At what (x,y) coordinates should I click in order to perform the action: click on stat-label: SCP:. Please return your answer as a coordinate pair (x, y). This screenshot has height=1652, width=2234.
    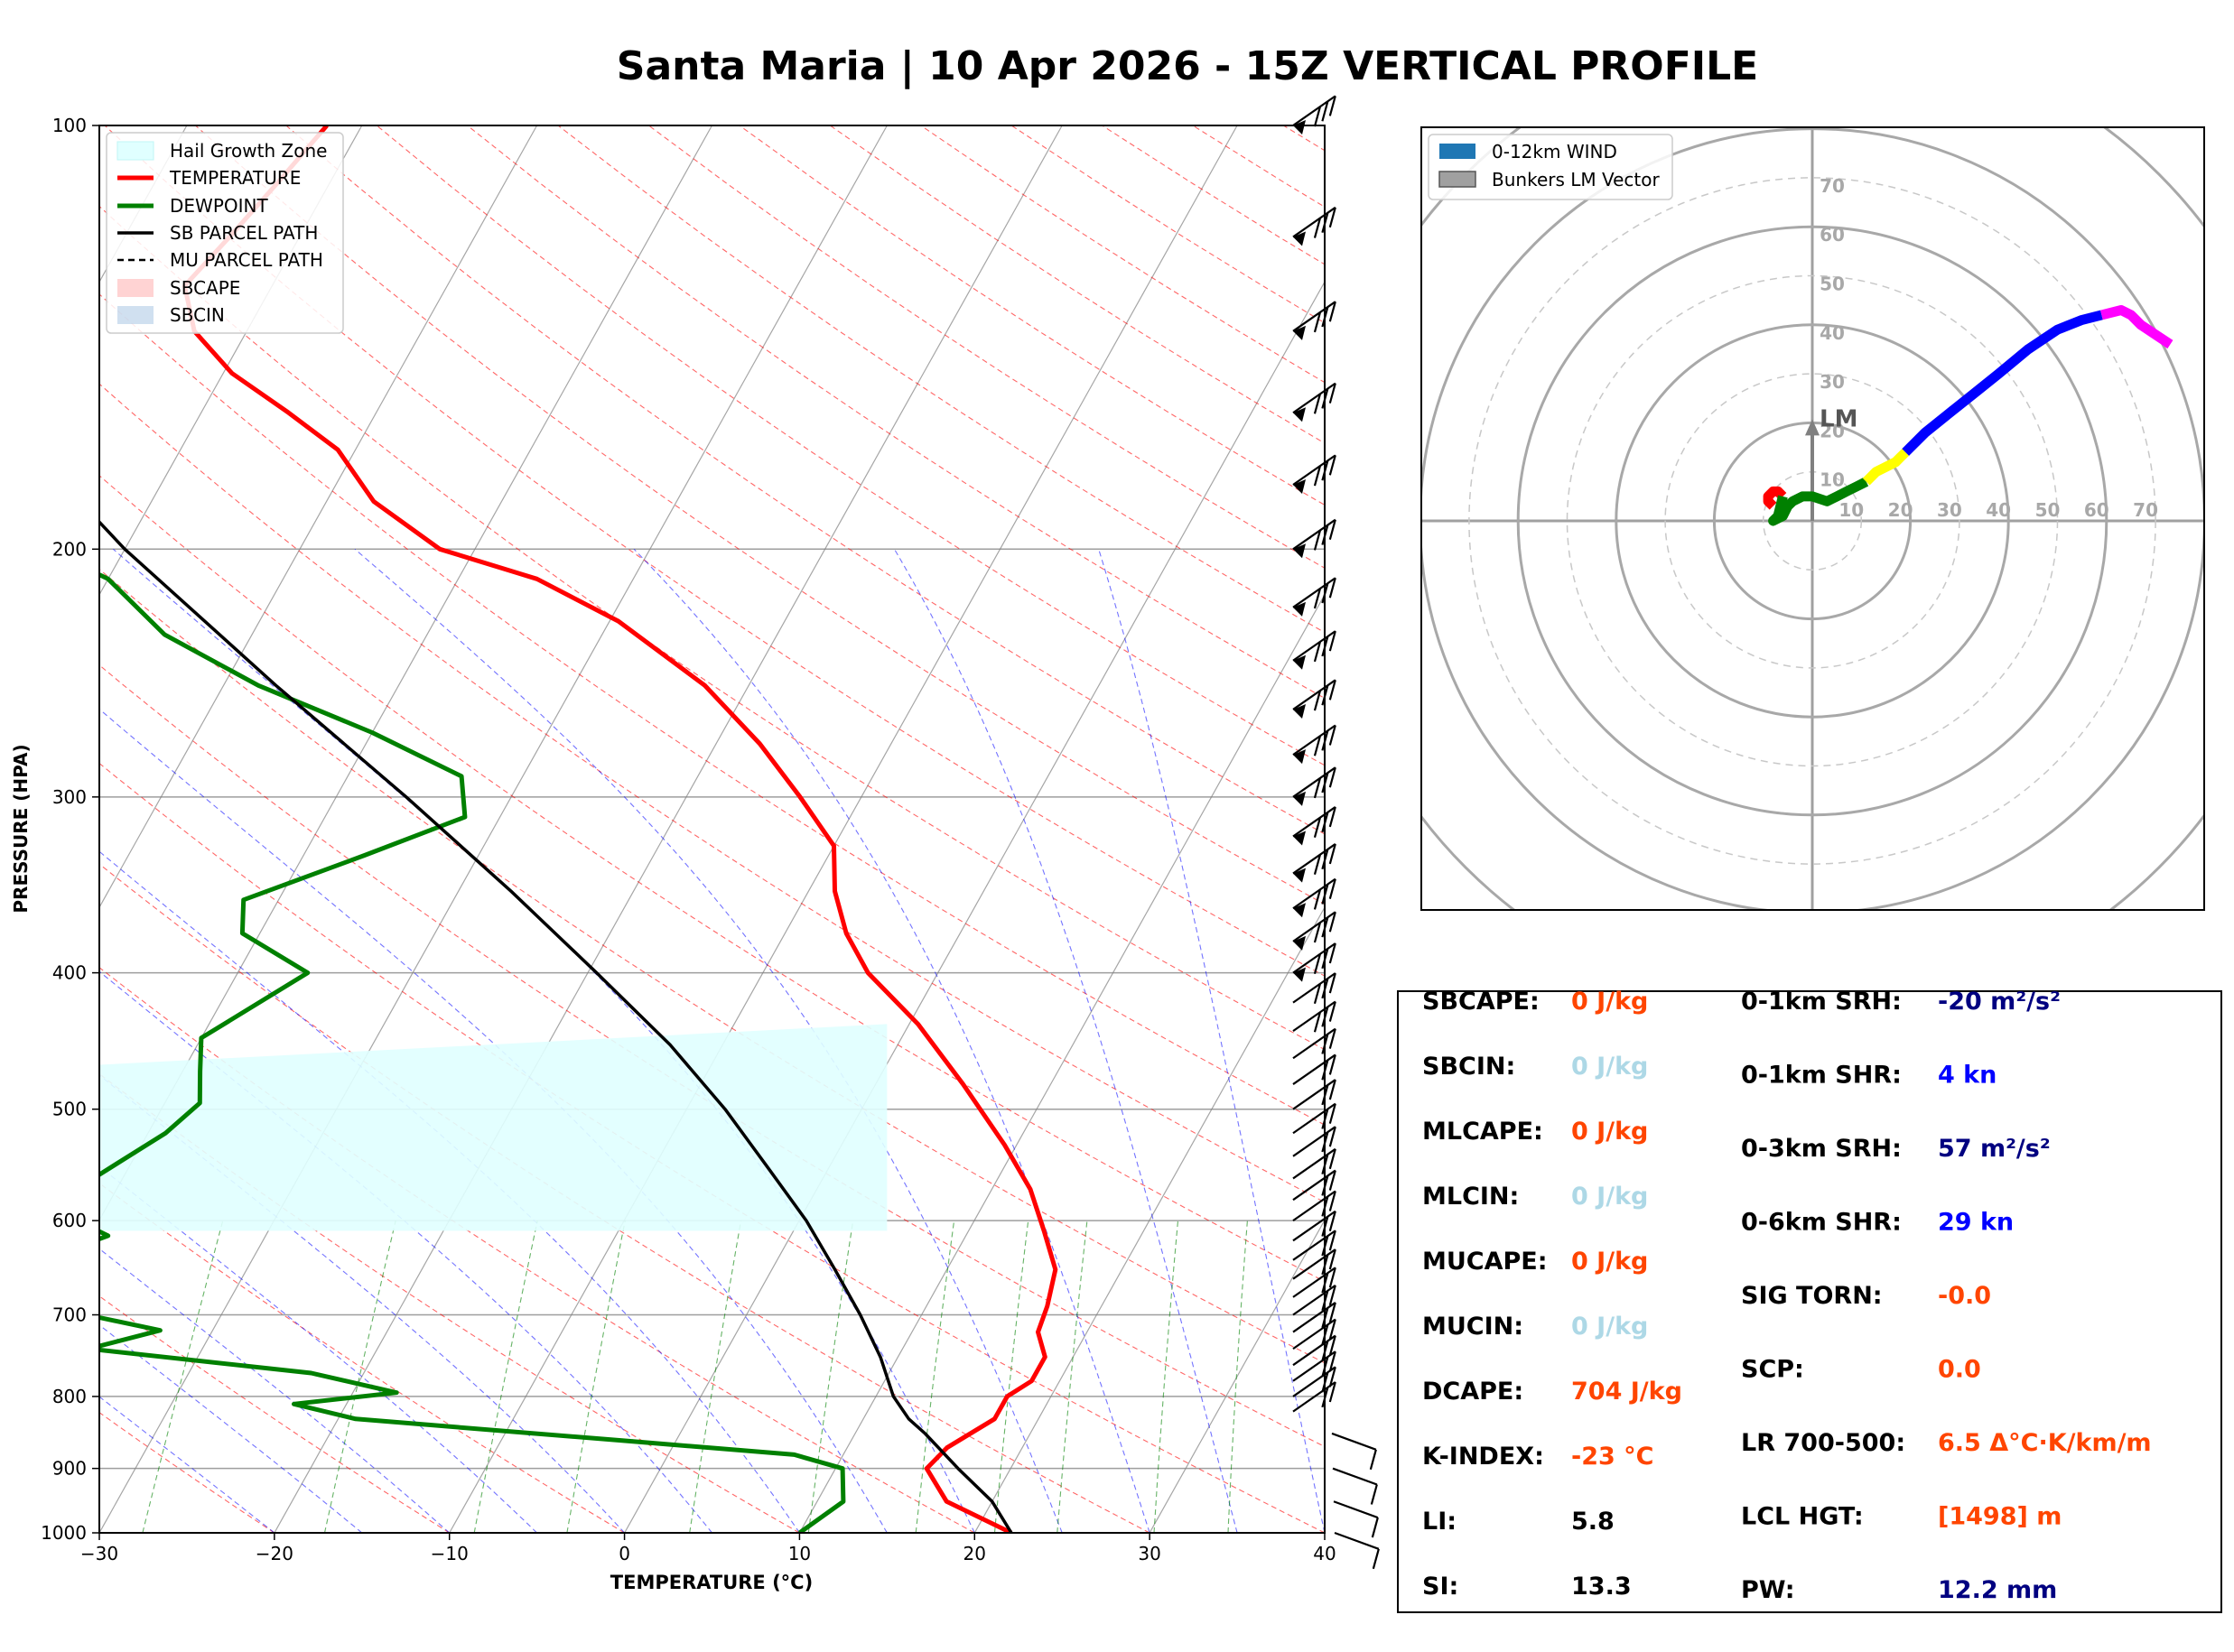
    Looking at the image, I should click on (1772, 1370).